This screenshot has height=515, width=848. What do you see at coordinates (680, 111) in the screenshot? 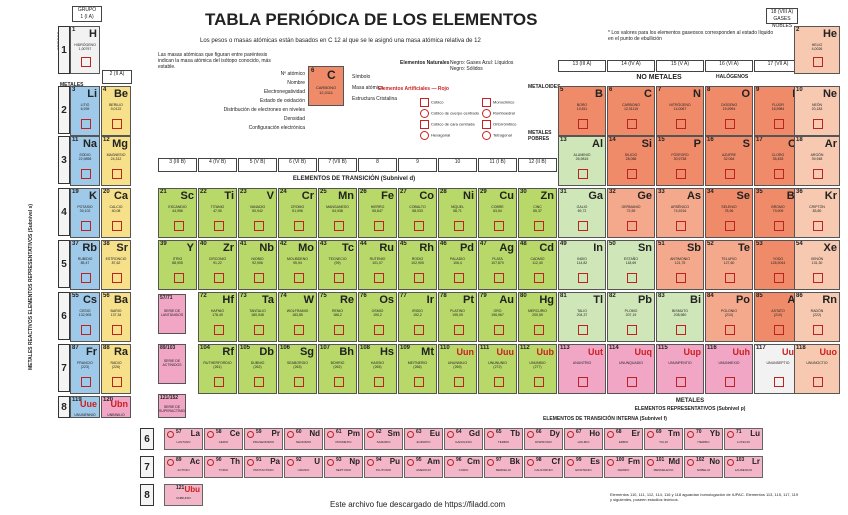
I see `element-cell-n: 7 N NITRÓGENO 14,0067` at bounding box center [680, 111].